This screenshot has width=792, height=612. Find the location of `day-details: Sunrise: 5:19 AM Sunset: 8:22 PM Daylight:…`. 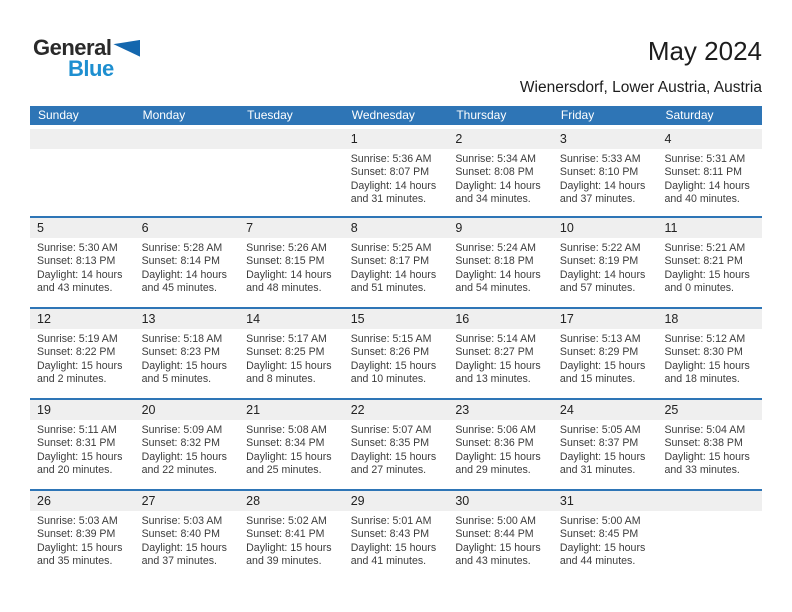

day-details: Sunrise: 5:19 AM Sunset: 8:22 PM Daylight:… is located at coordinates (82, 358).